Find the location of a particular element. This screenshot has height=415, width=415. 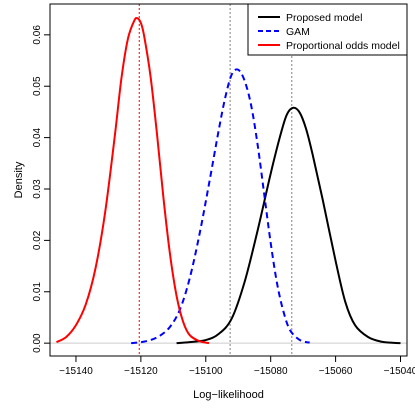

legend-box is located at coordinates (327, 29).